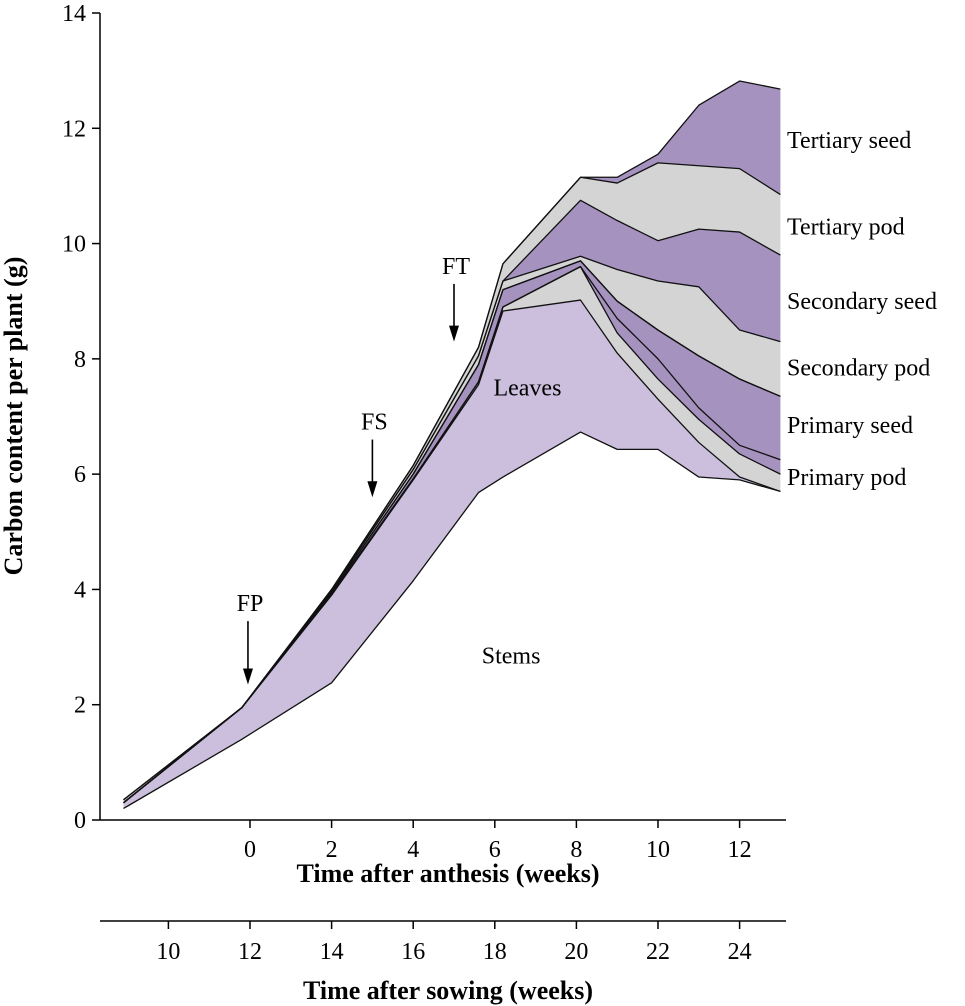 This screenshot has height=1006, width=965. I want to click on x-tick-label-anthesis: 10, so click(658, 850).